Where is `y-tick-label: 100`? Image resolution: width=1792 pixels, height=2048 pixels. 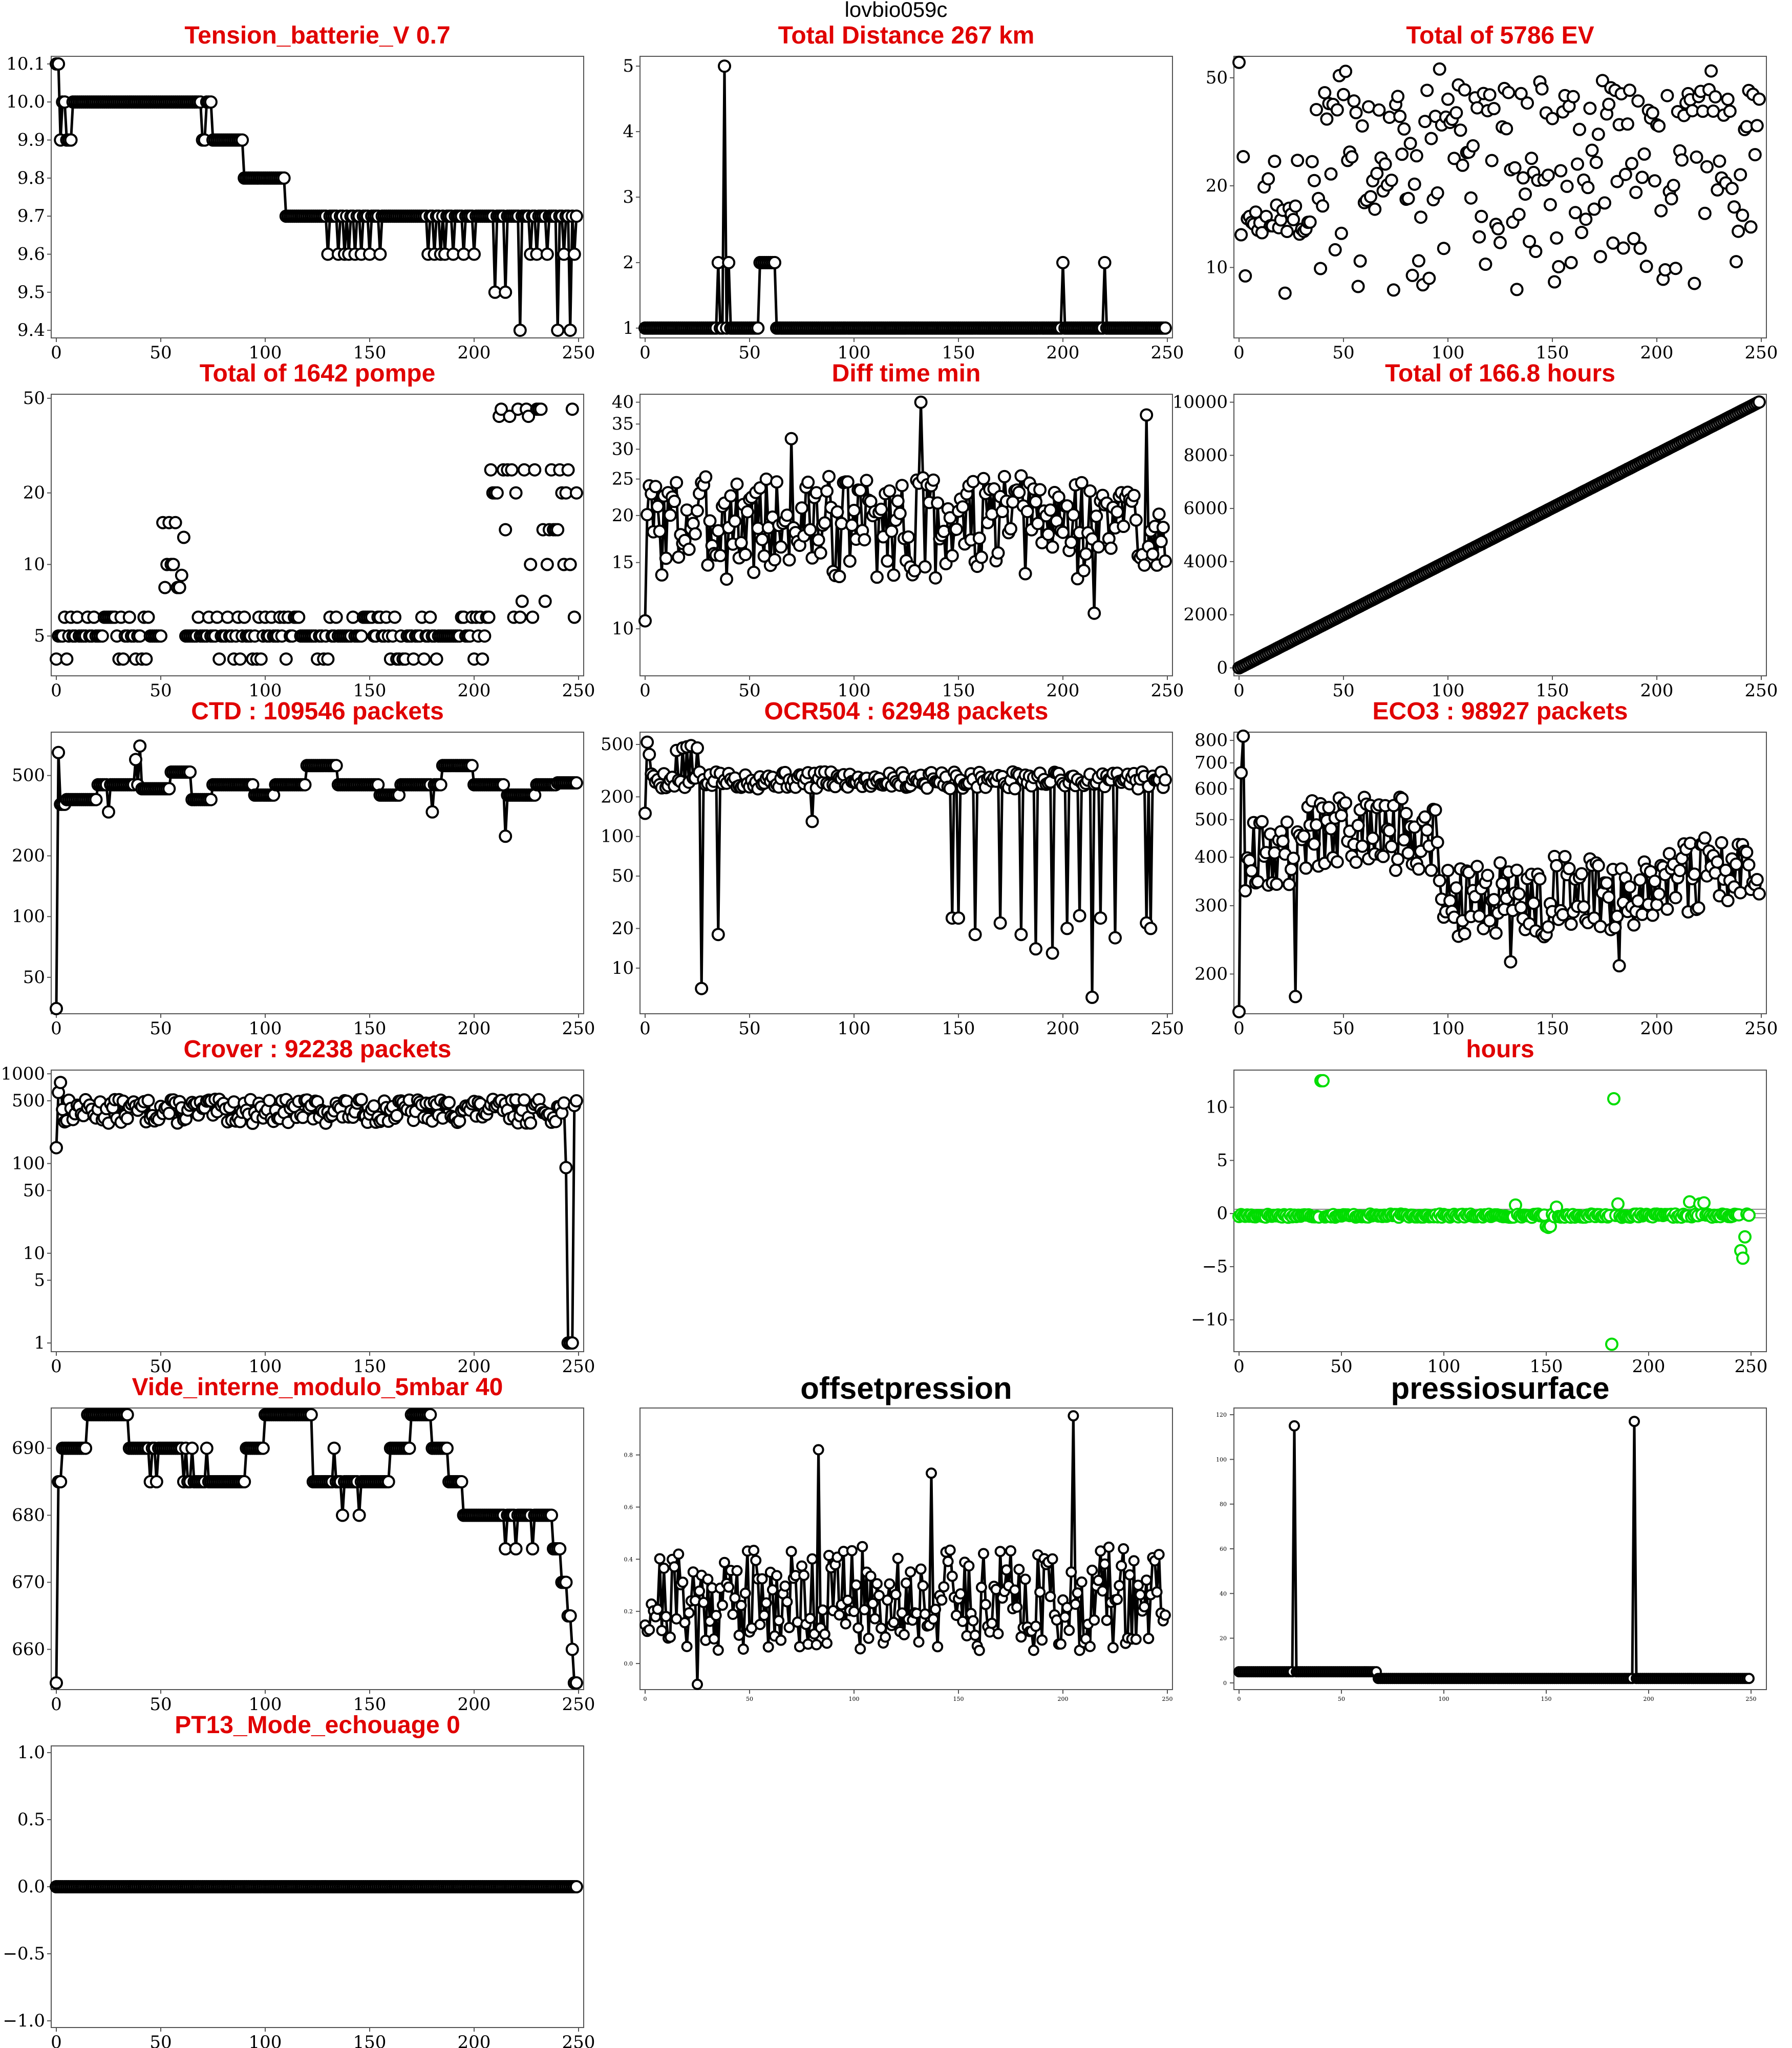 y-tick-label: 100 is located at coordinates (28, 1164).